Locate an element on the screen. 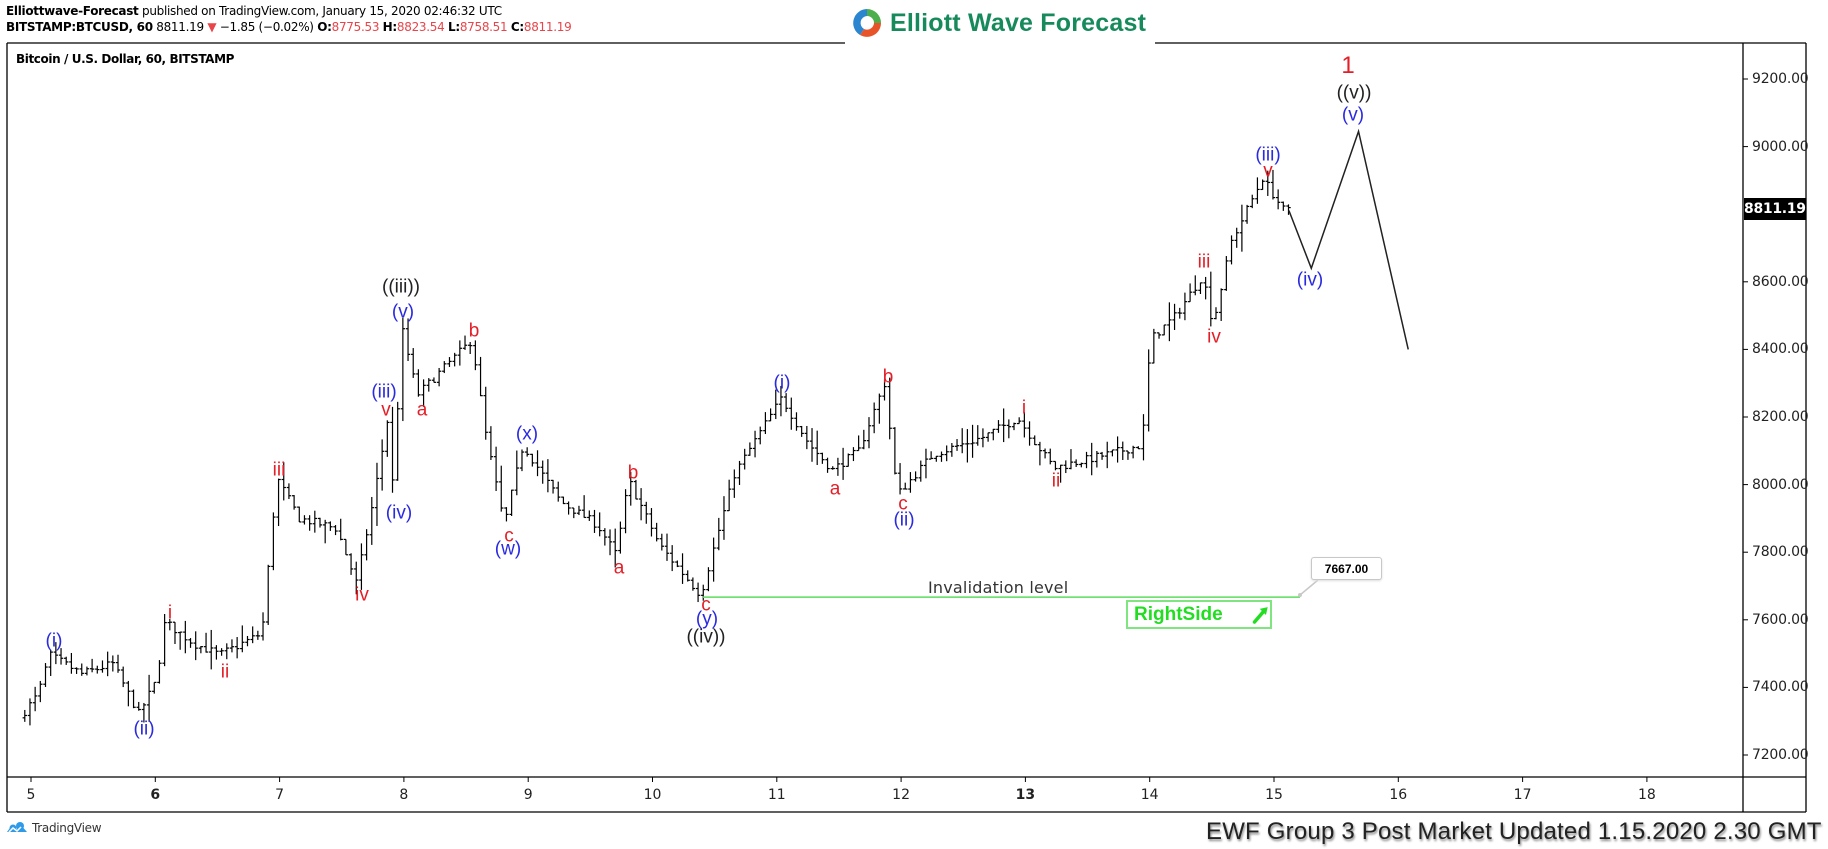  high-label: H: is located at coordinates (390, 27).